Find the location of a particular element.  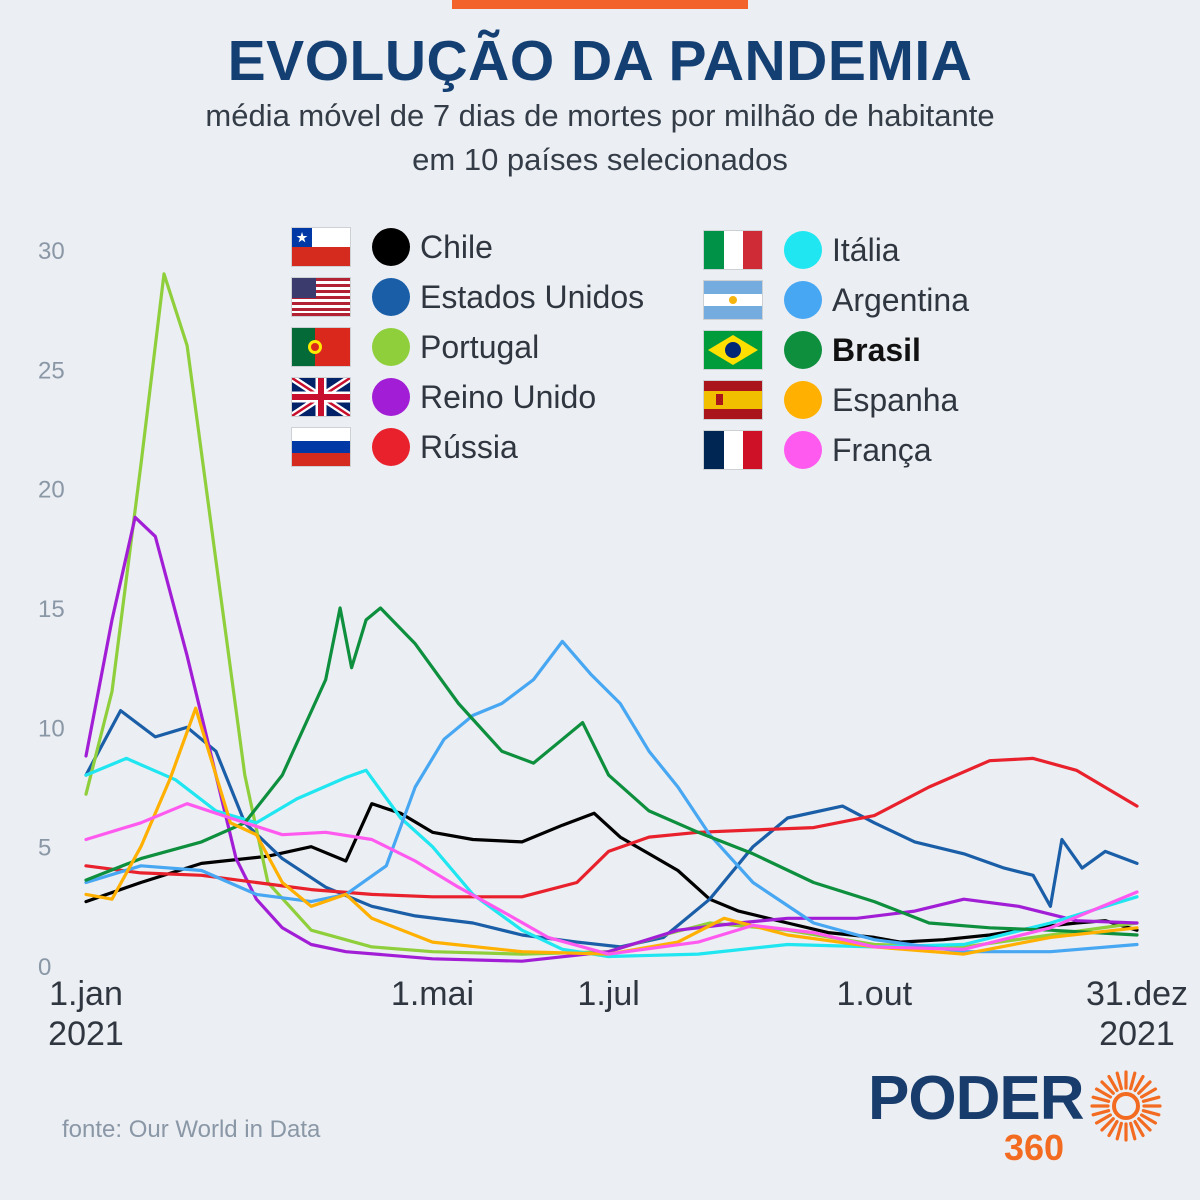

legend-item-brasil: Brasil is located at coordinates (812, 350).